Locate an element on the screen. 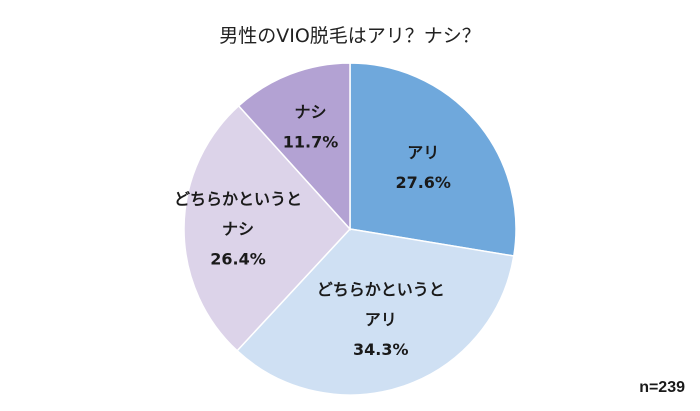 The width and height of the screenshot is (700, 411). slice-percent-label: 11.7% is located at coordinates (311, 141).